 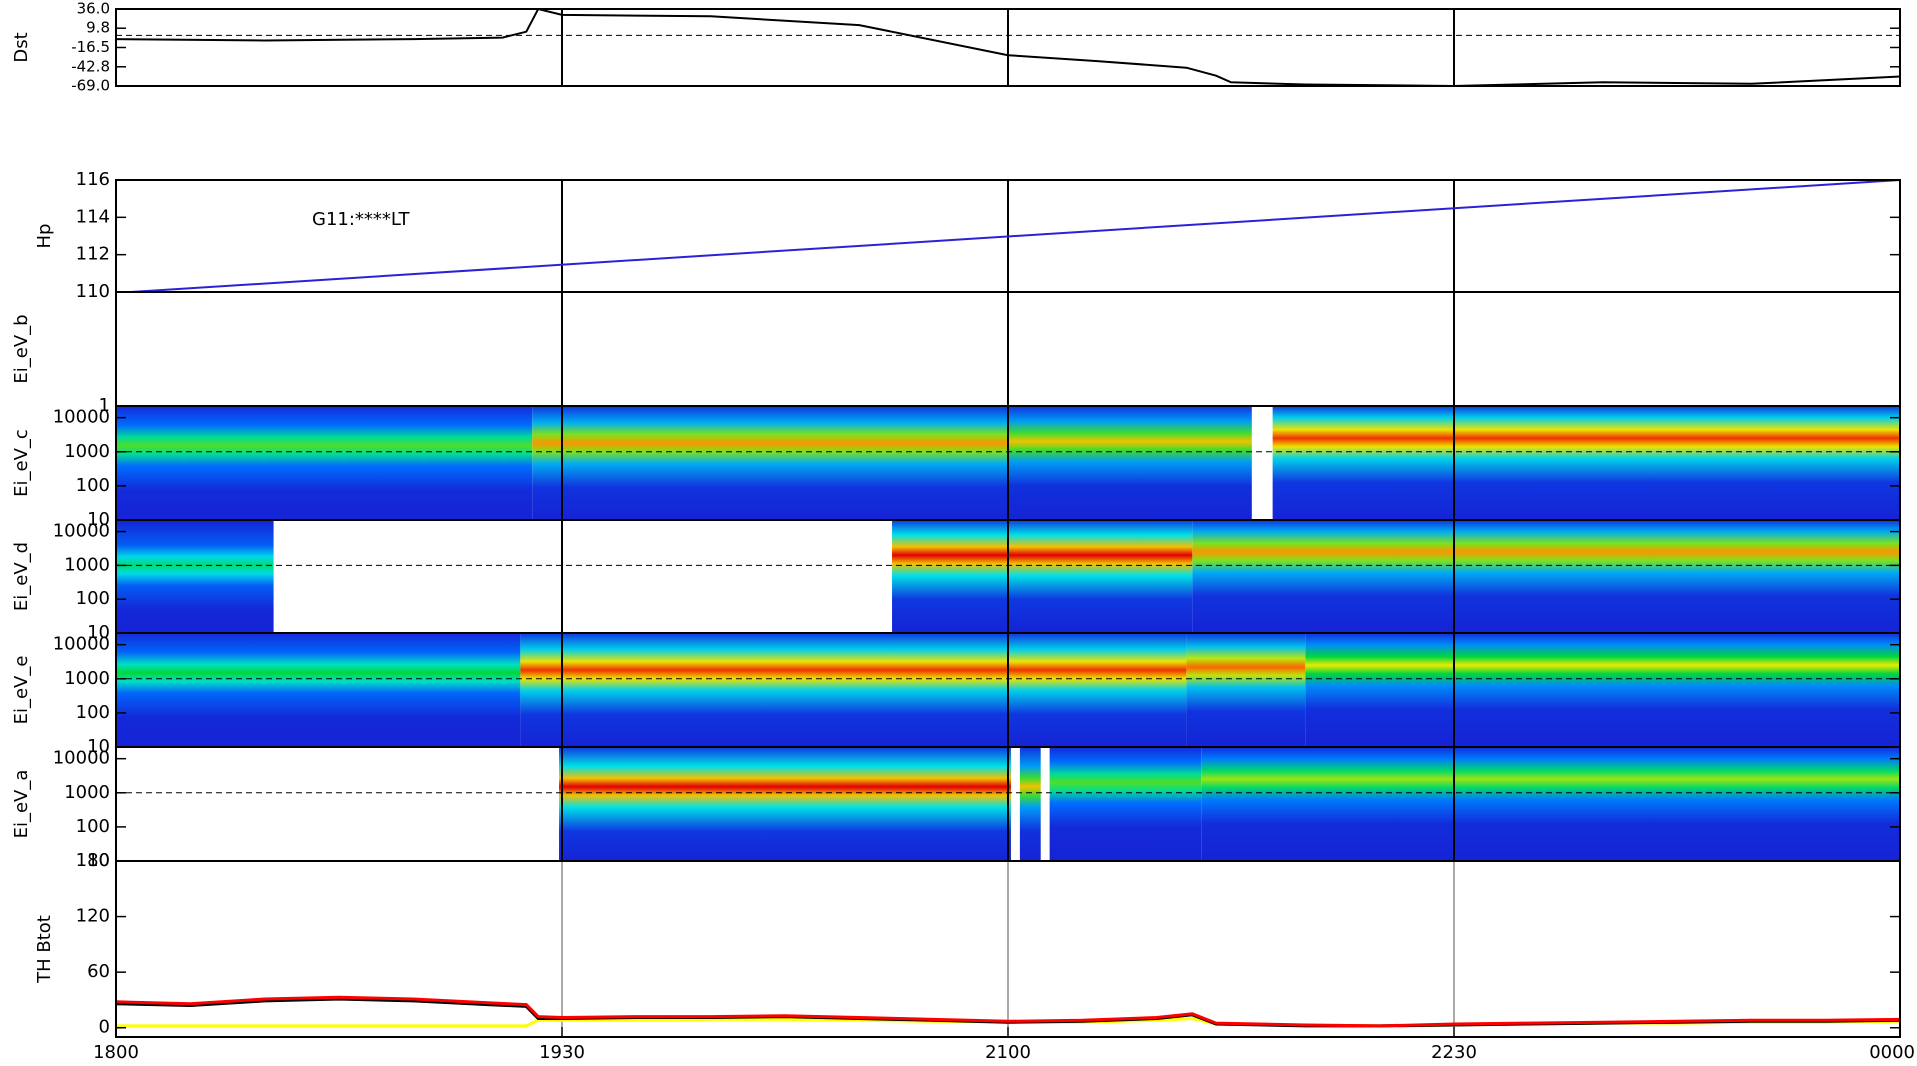 What do you see at coordinates (93, 179) in the screenshot?
I see `y-tick-label: 116` at bounding box center [93, 179].